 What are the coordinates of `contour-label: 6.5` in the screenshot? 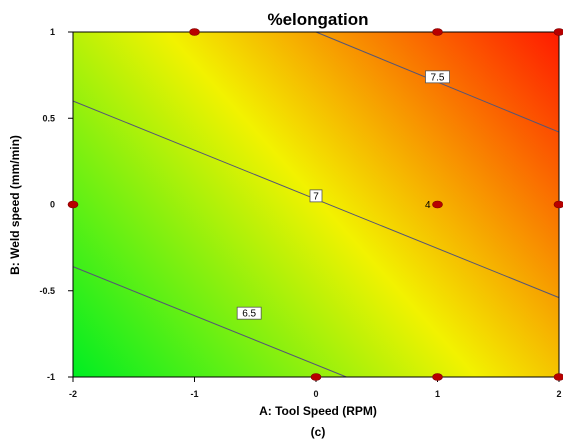 It's located at (249, 314).